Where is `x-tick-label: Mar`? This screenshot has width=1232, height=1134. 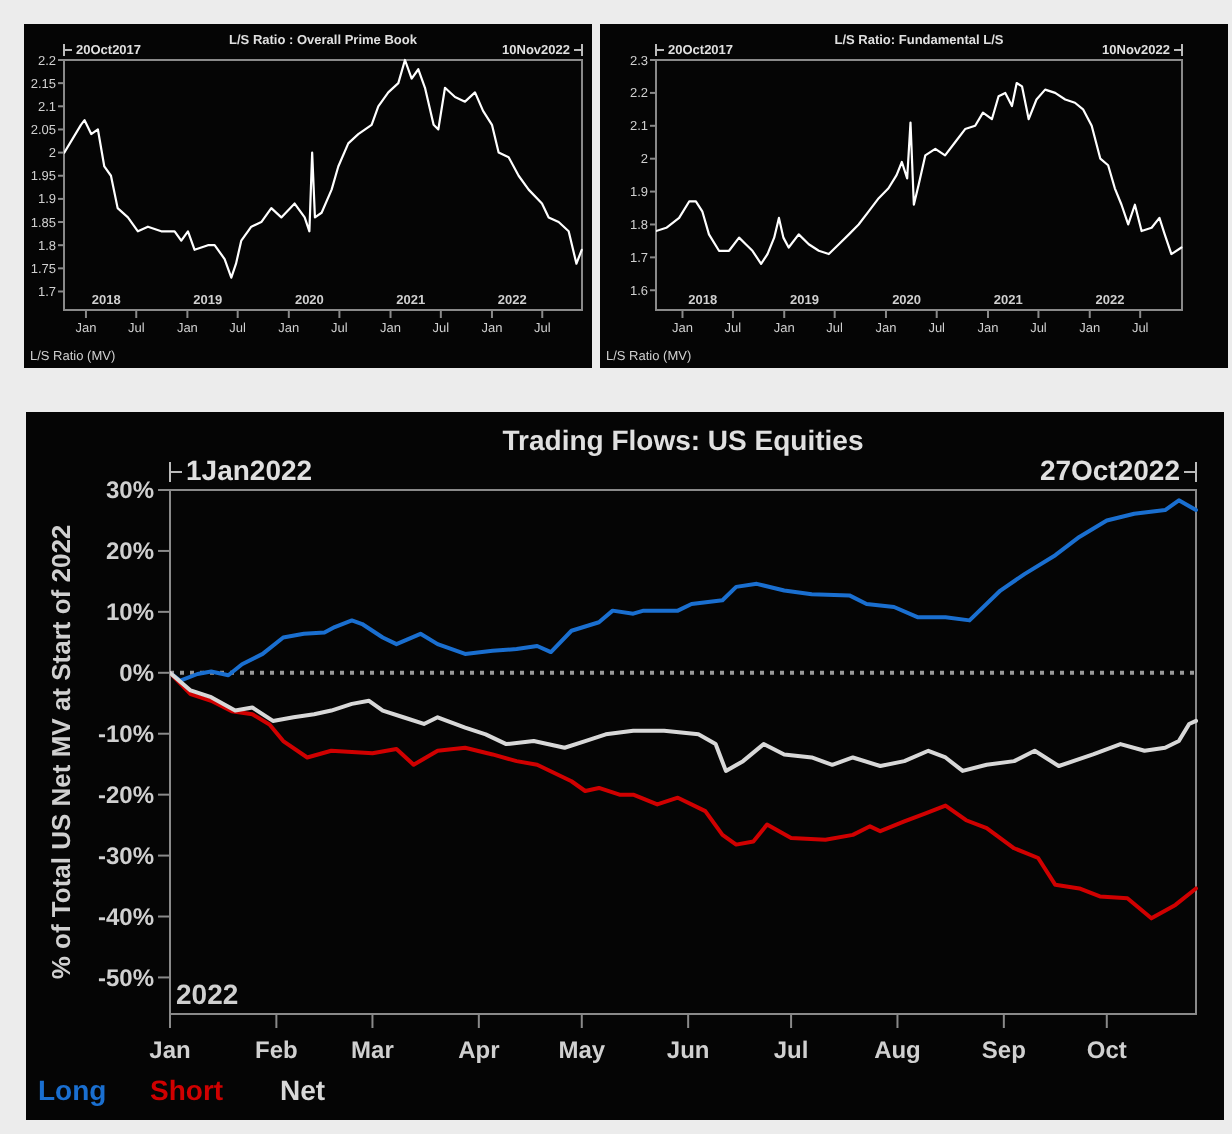
x-tick-label: Mar is located at coordinates (373, 1050).